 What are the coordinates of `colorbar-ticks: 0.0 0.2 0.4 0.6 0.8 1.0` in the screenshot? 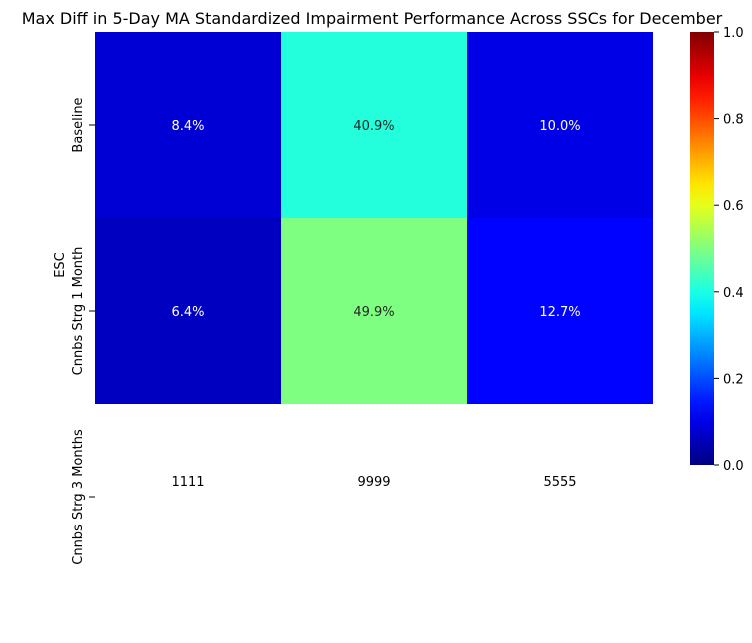 It's located at (729, 250).